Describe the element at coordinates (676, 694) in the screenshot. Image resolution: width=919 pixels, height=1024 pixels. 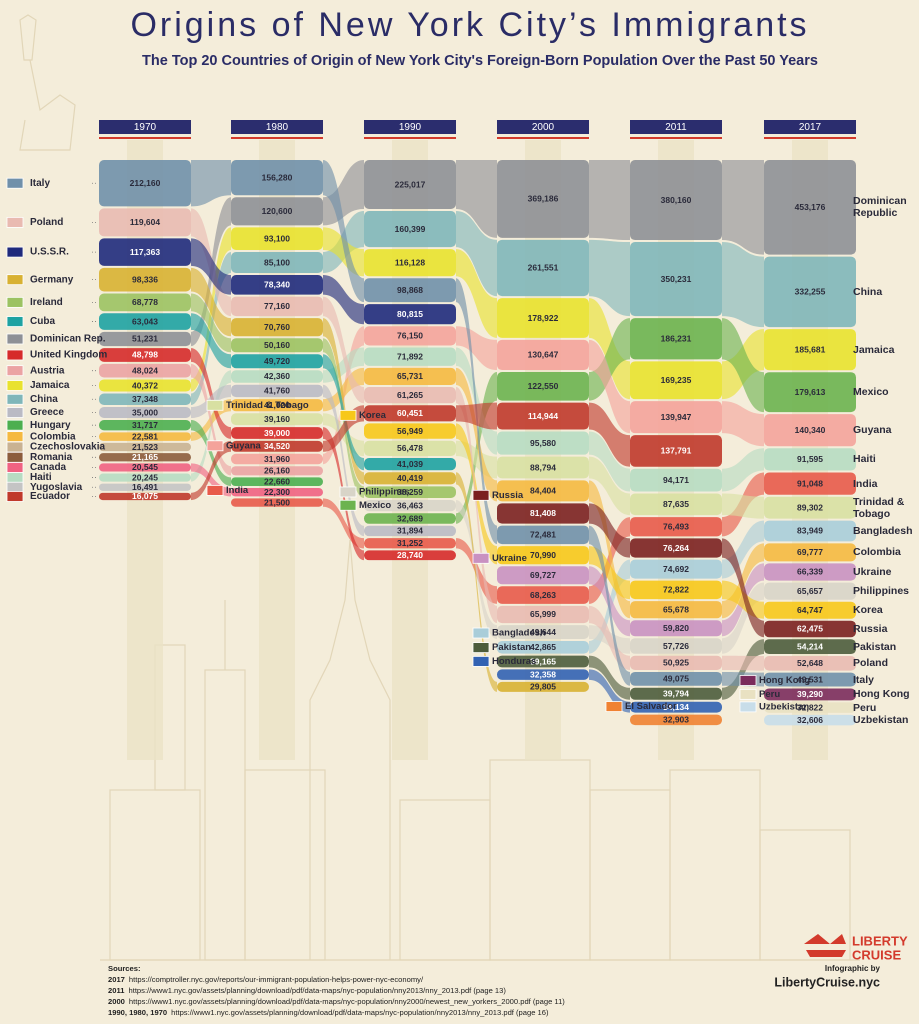
I see `value-label: 39,794` at that location.